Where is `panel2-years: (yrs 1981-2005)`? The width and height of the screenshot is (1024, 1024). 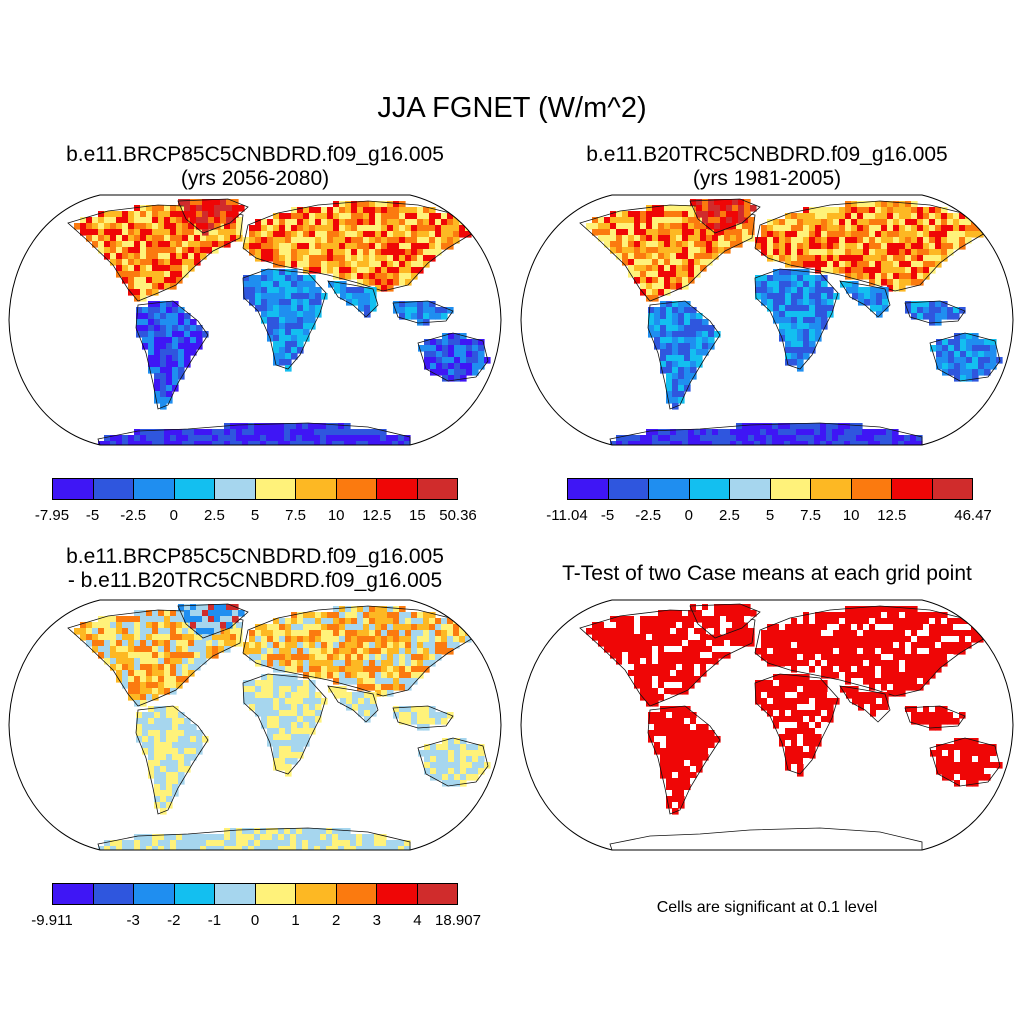 panel2-years: (yrs 1981-2005) is located at coordinates (767, 178).